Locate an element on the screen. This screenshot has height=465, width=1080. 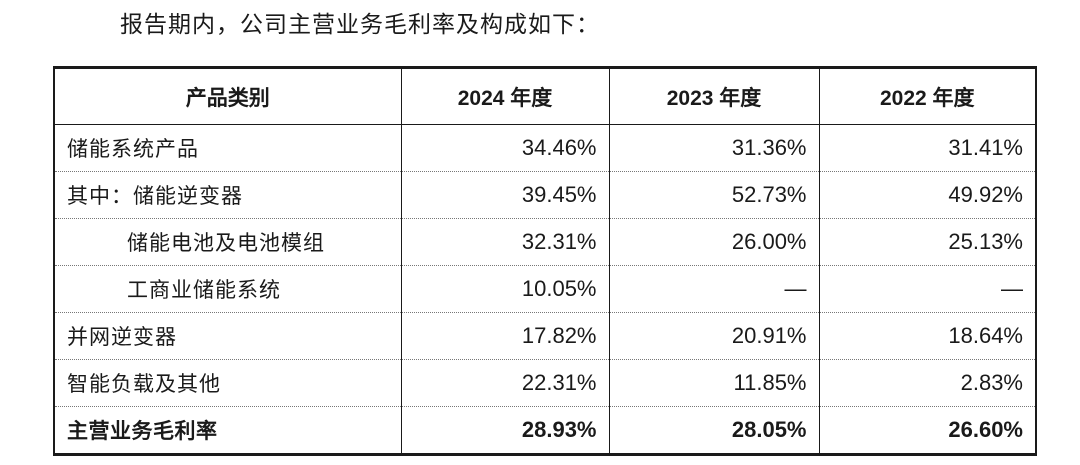
cell-2022: 2.83% is located at coordinates (927, 383).